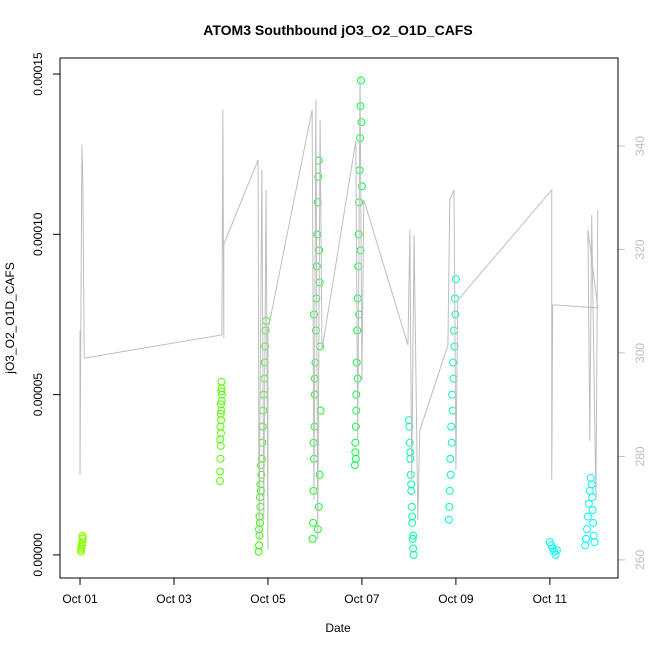  I want to click on y-tick-label: 0.00005, so click(38, 395).